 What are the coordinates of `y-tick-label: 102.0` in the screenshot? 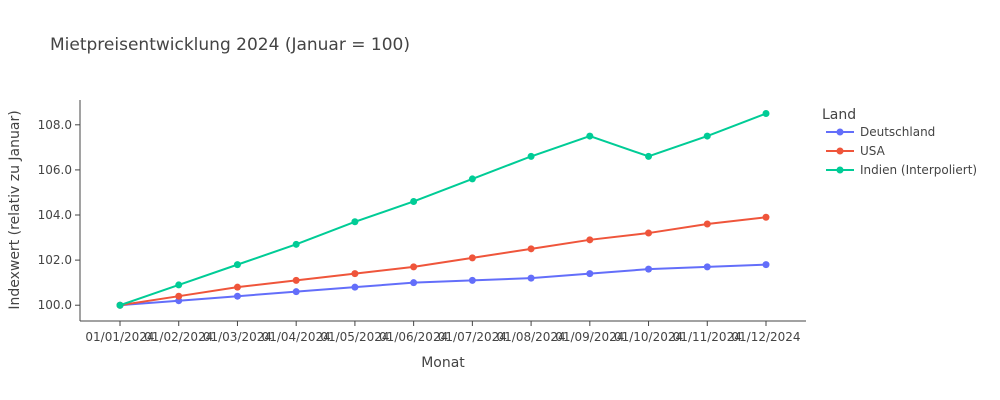 It's located at (55, 260).